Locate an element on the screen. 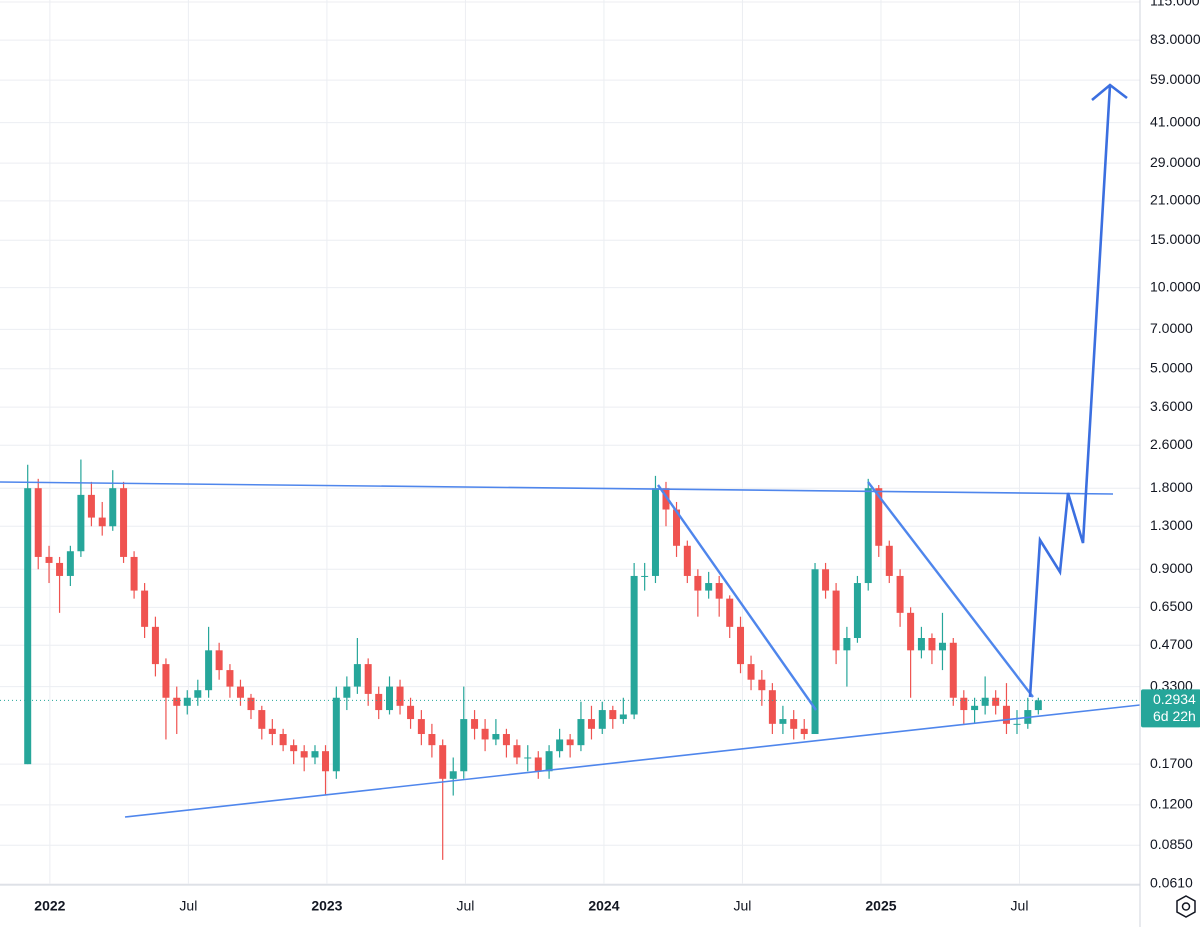  last-price-box is located at coordinates (1170, 708).